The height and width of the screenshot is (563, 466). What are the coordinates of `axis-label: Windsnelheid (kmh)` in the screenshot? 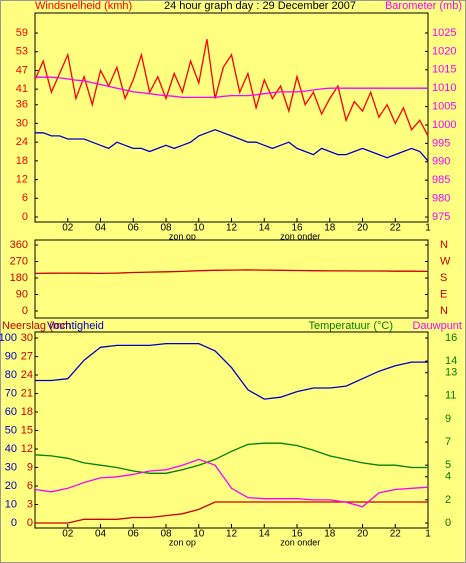 It's located at (83, 6).